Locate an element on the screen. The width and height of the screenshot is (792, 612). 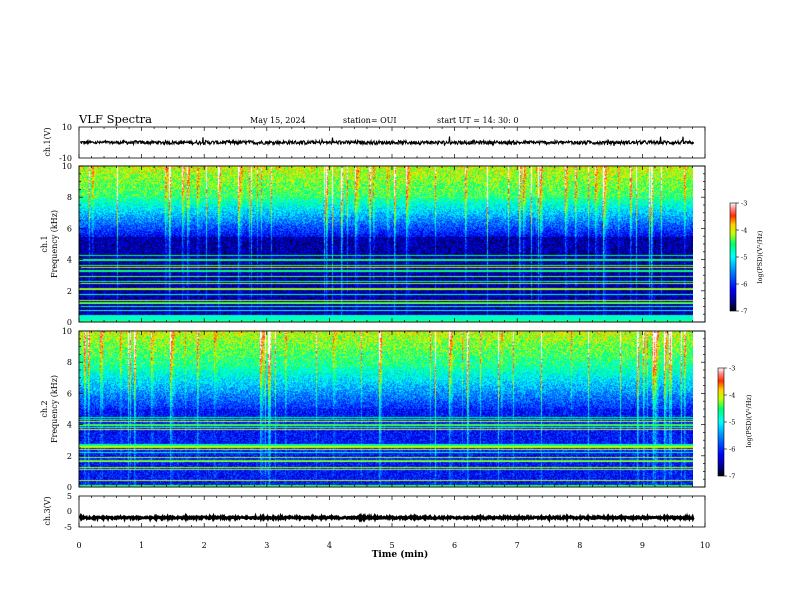
time-tick-label: 3 is located at coordinates (266, 545).